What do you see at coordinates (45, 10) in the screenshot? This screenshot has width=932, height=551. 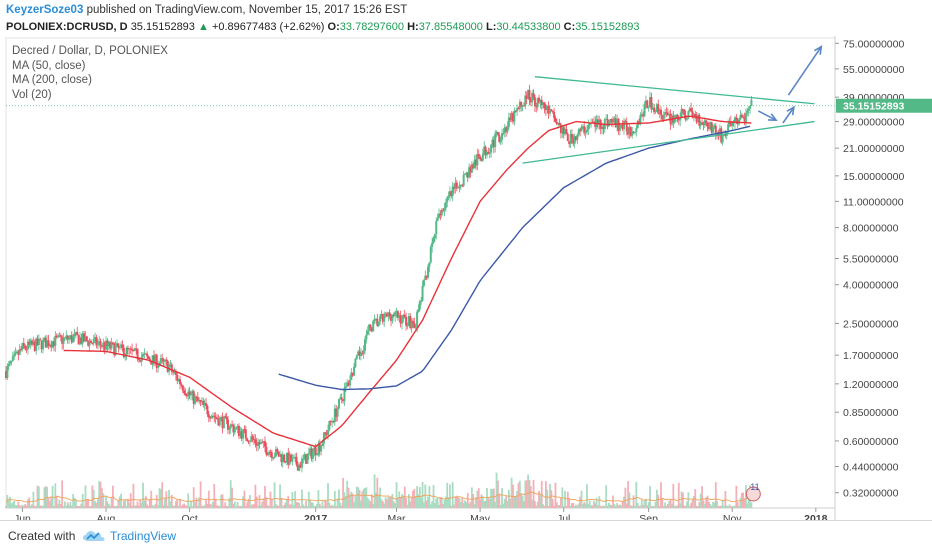 I see `author-link: KeyzerSoze03` at bounding box center [45, 10].